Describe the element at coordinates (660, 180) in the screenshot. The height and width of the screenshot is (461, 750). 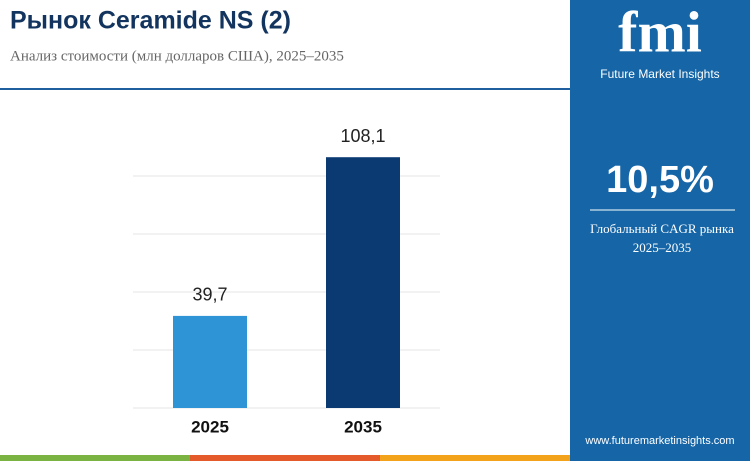
I see `cagr-value: 10,5%` at that location.